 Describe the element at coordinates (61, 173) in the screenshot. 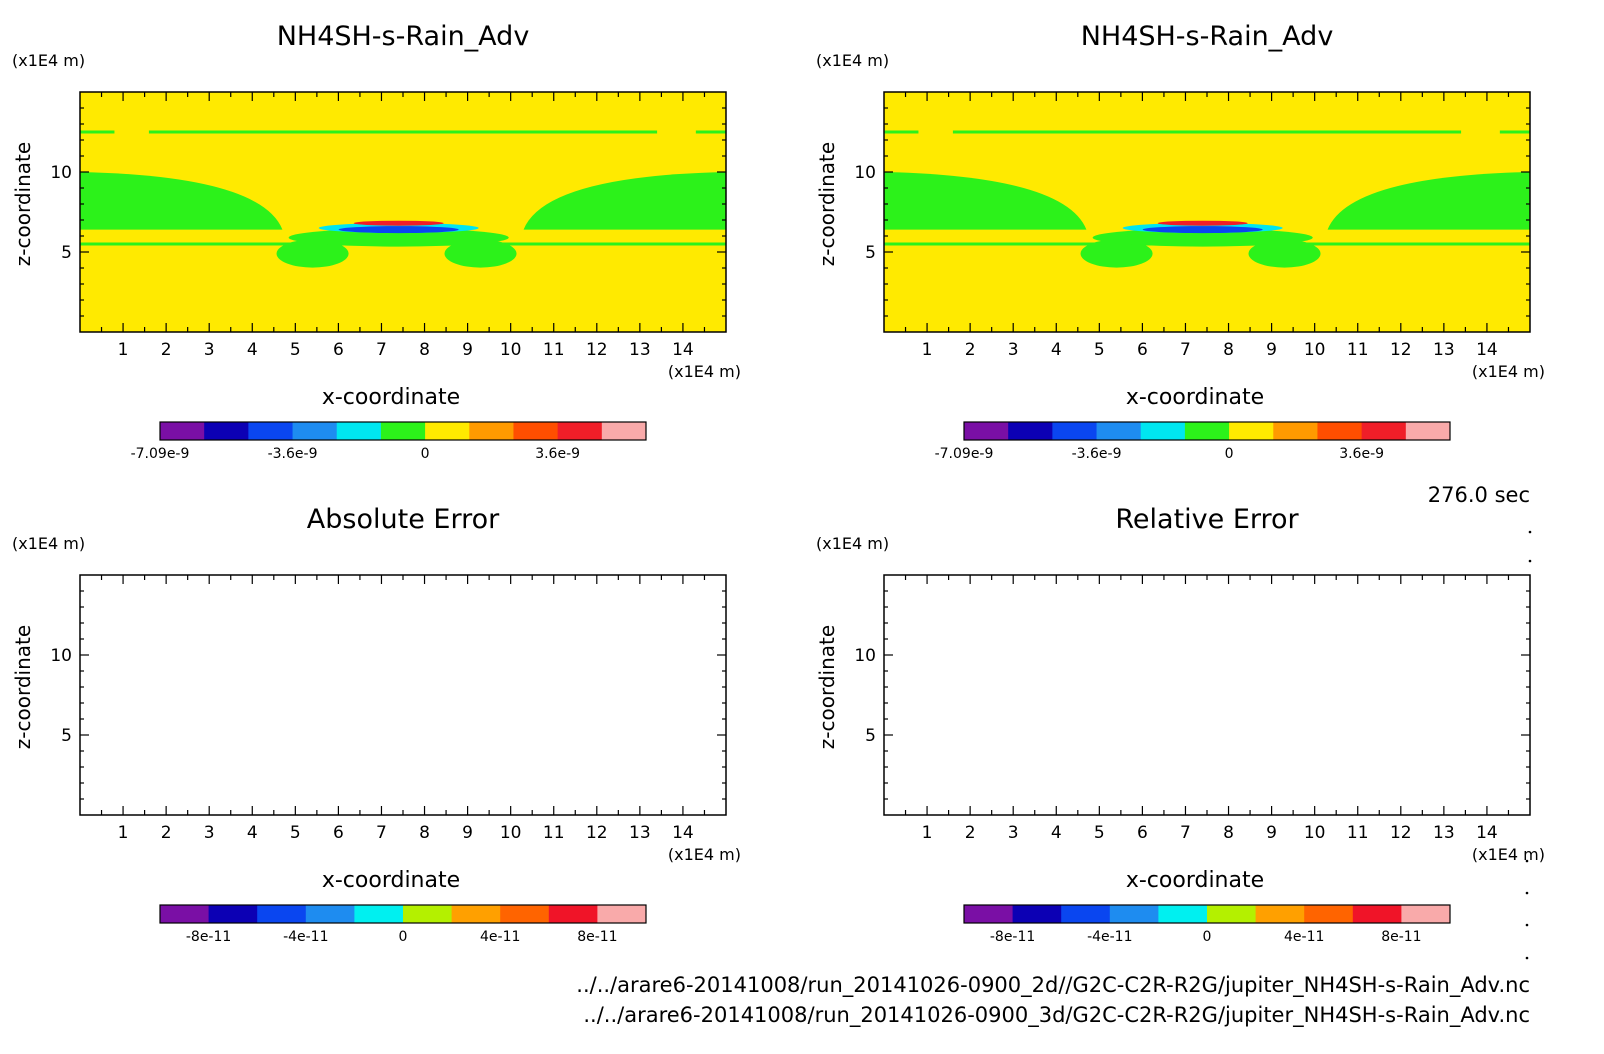

I see `y-tick-label: 10` at that location.